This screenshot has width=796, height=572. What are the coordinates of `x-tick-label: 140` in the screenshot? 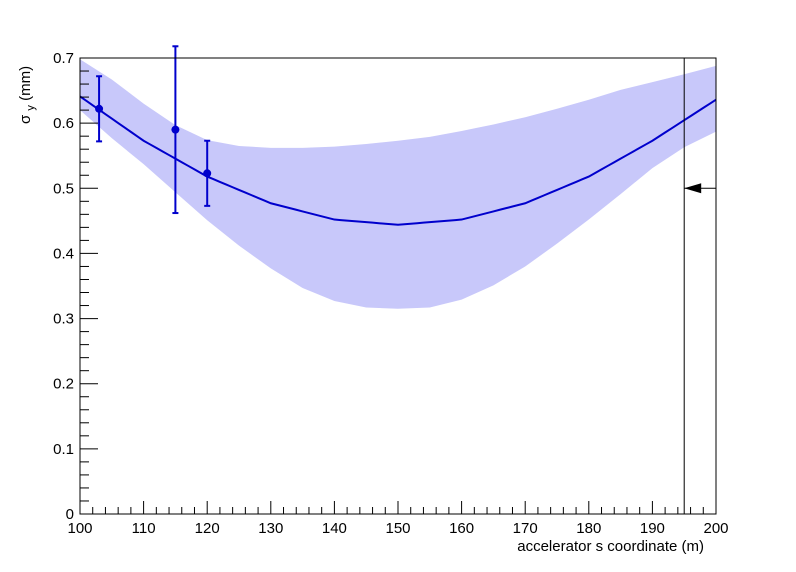 It's located at (334, 528).